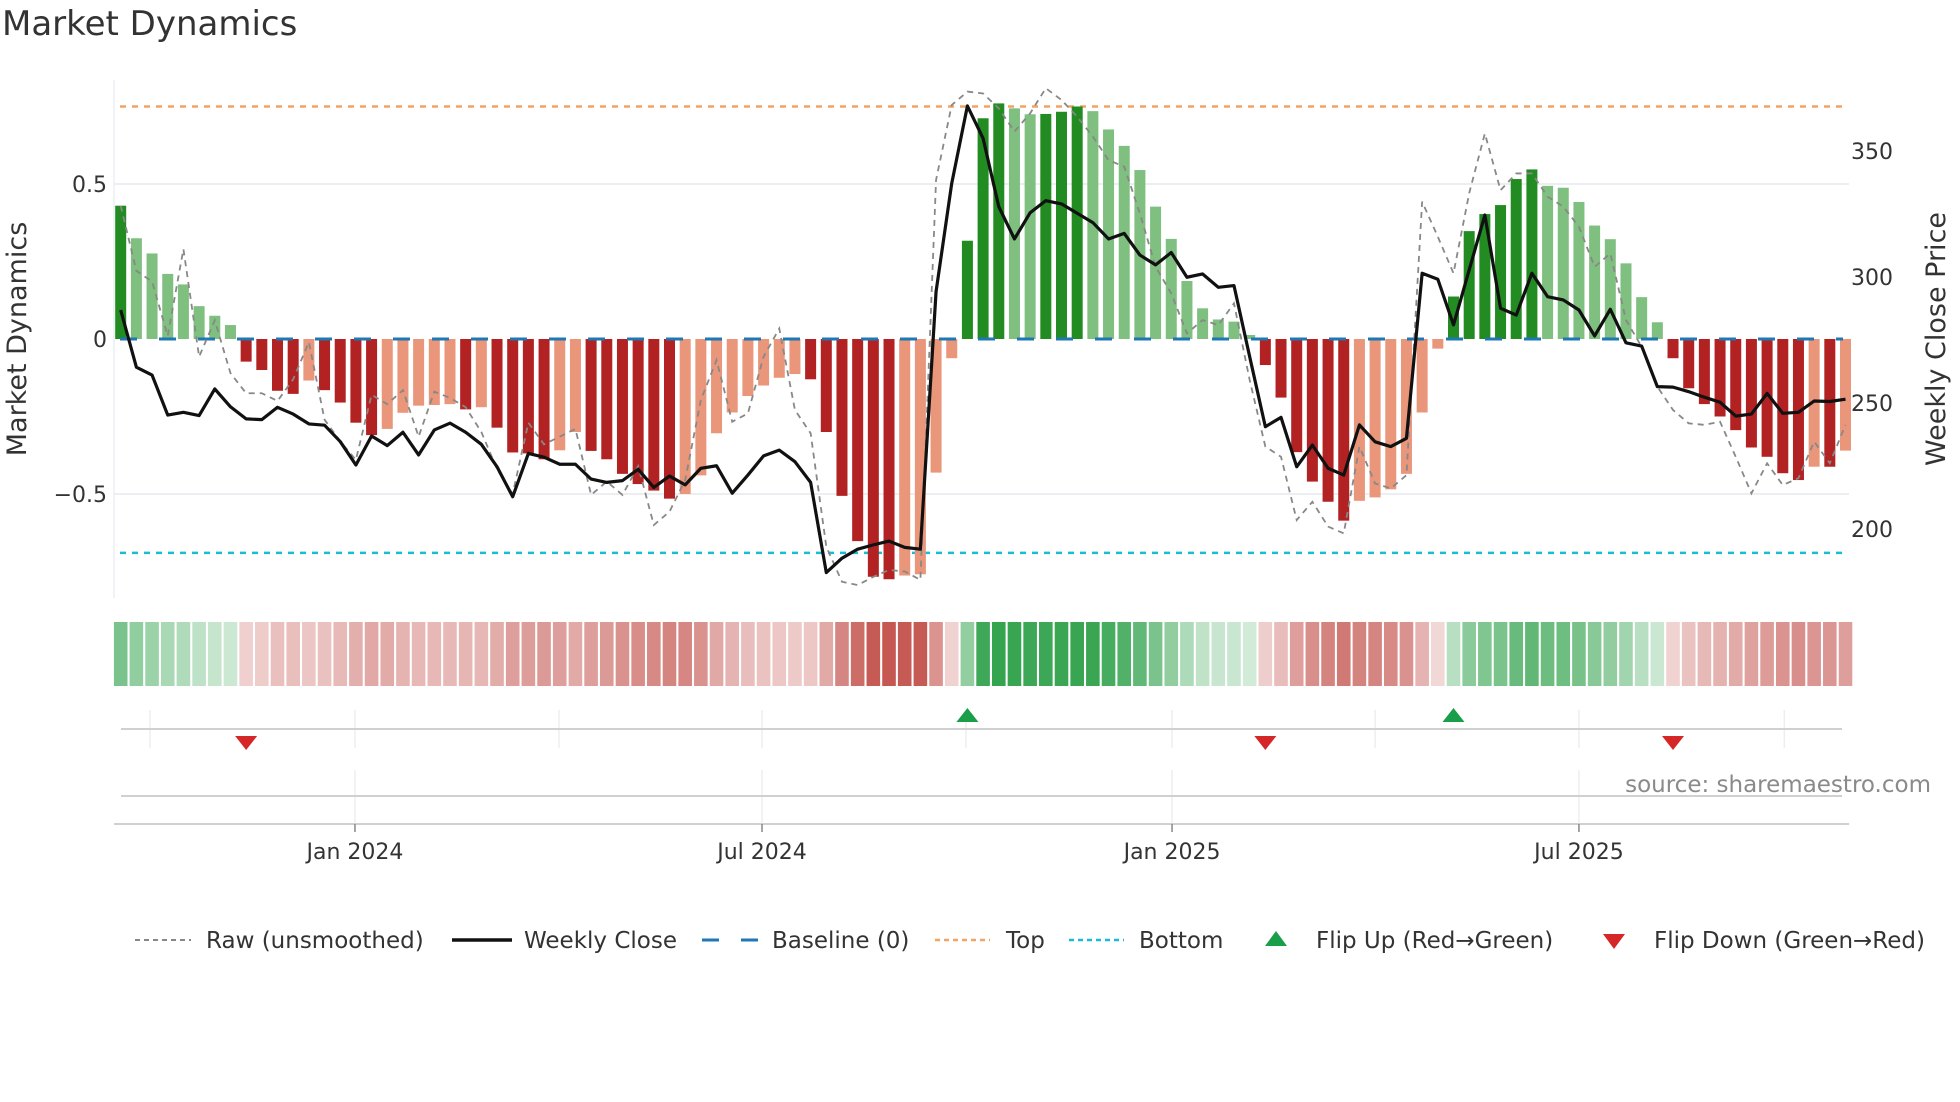 The image size is (1960, 1102). What do you see at coordinates (1181, 941) in the screenshot?
I see `legend-bottom-label: Bottom` at bounding box center [1181, 941].